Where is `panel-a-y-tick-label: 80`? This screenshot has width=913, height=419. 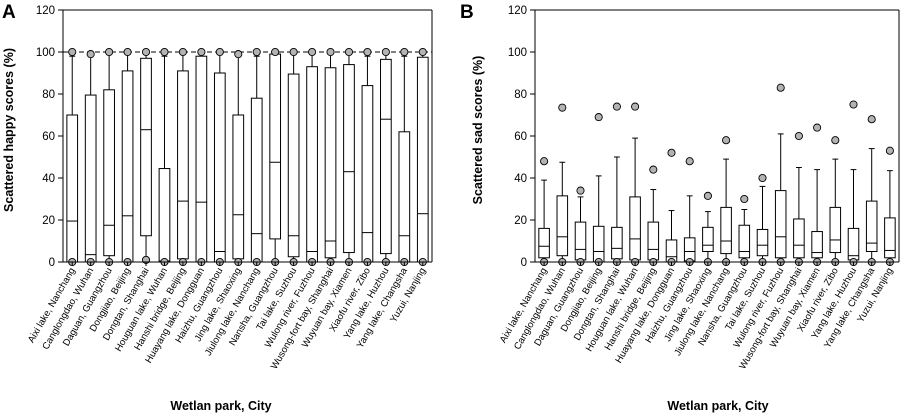 panel-a-y-tick-label: 80 is located at coordinates (48, 95).